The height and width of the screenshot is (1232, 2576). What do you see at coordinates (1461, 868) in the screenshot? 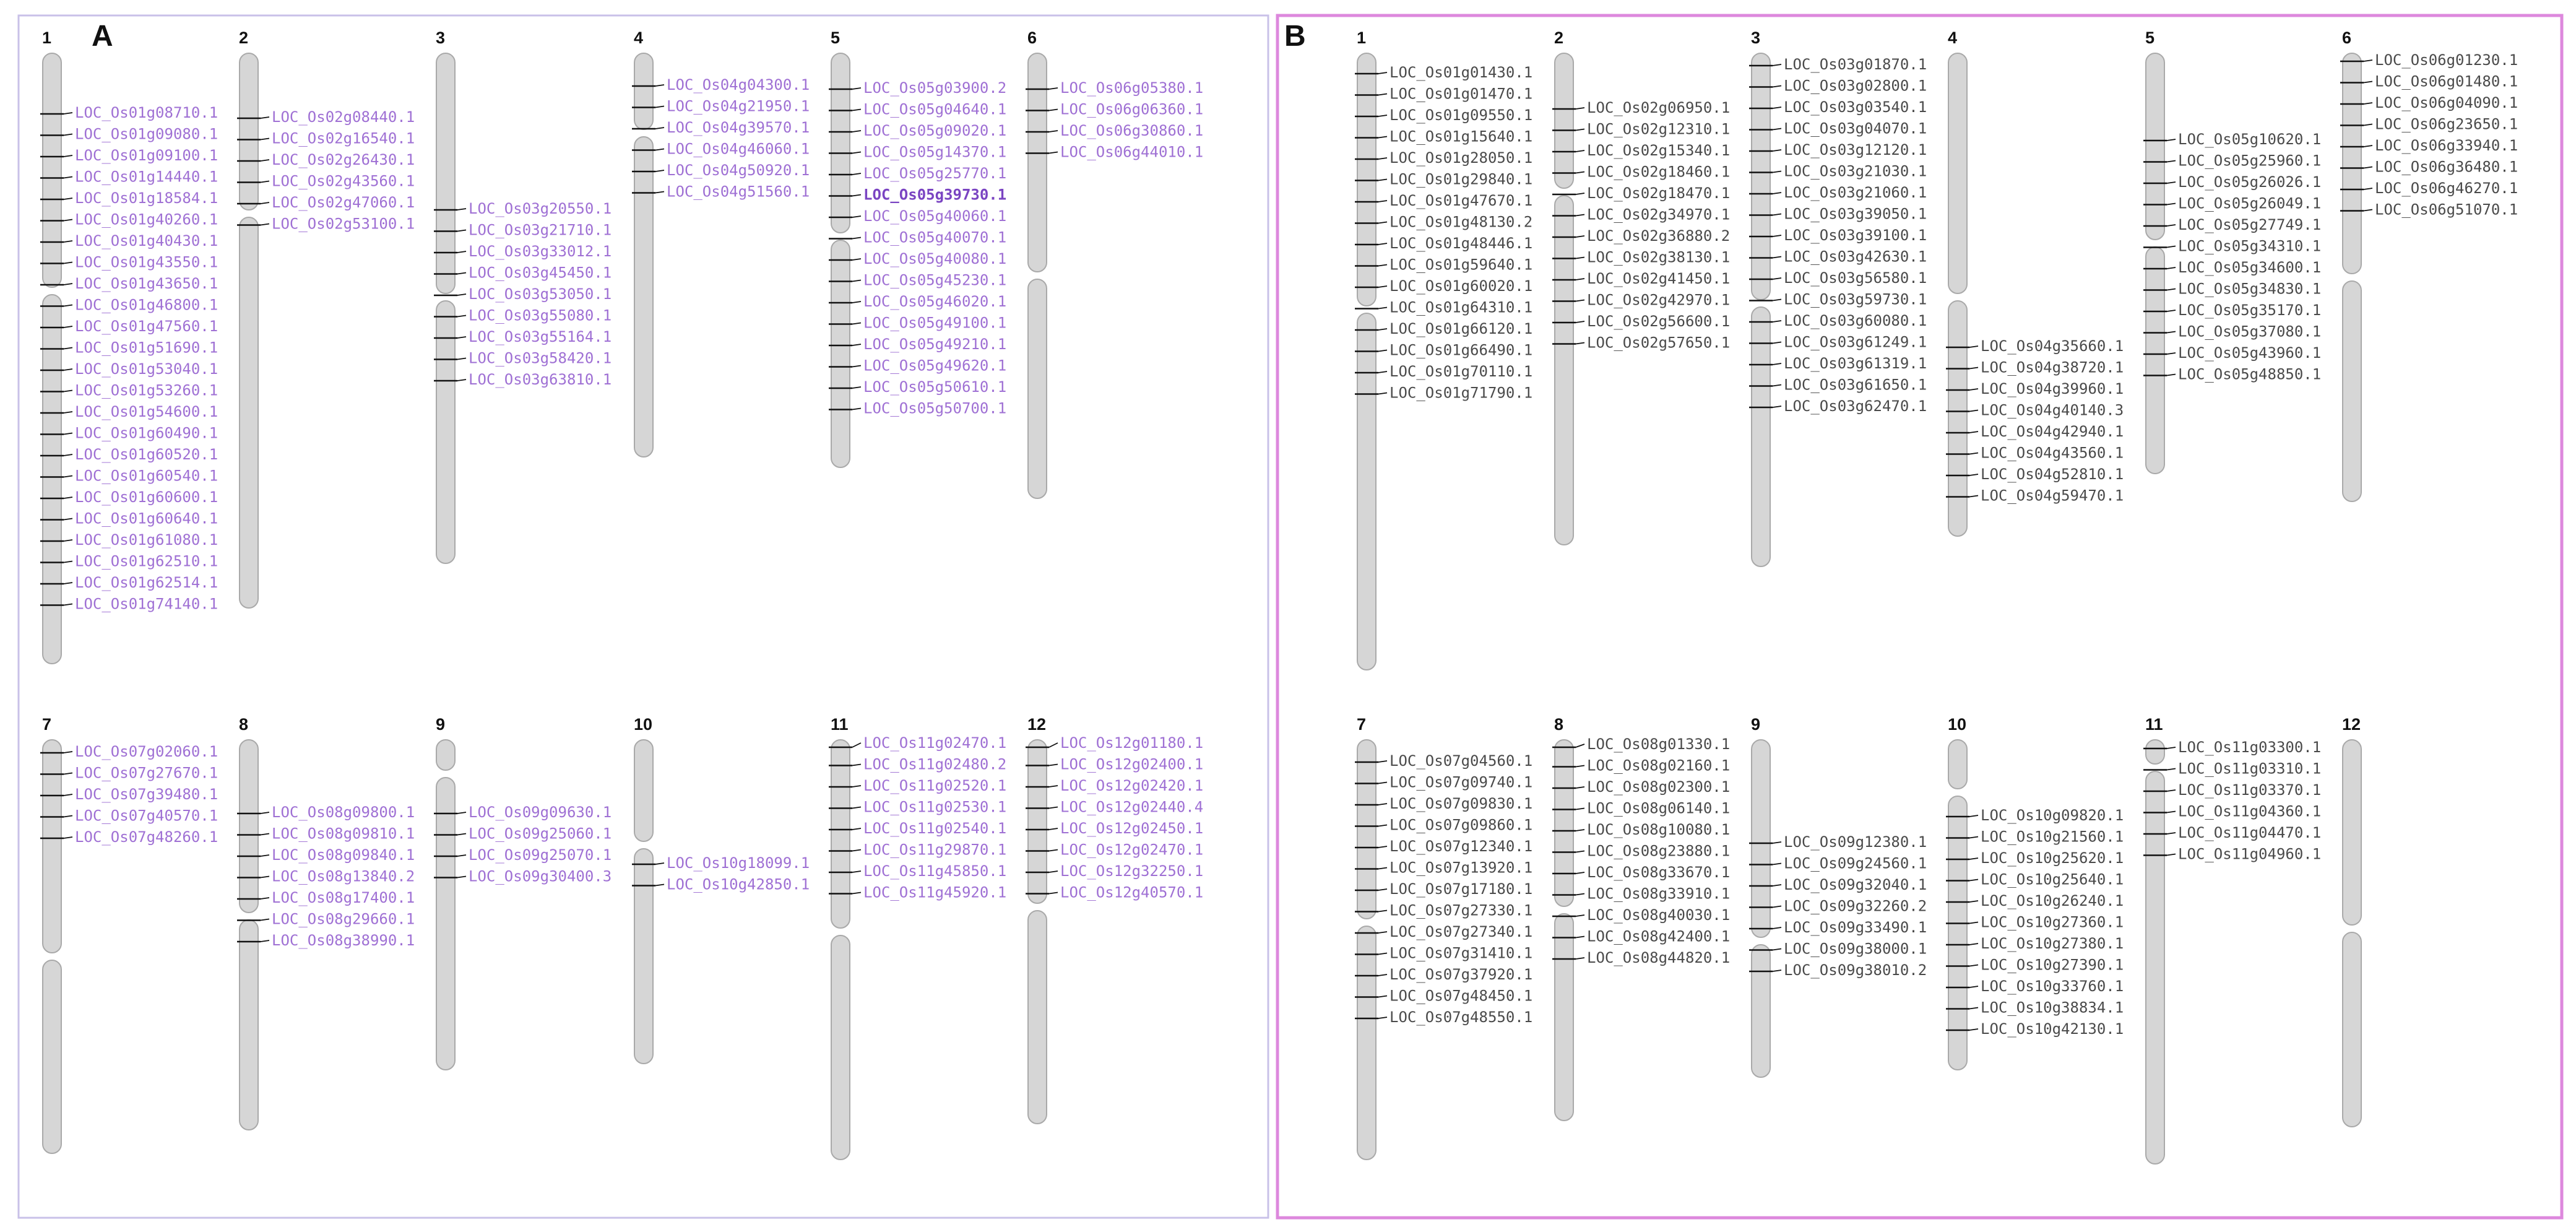
I see `gene-label: LOC_Os07g13920.1` at bounding box center [1461, 868].